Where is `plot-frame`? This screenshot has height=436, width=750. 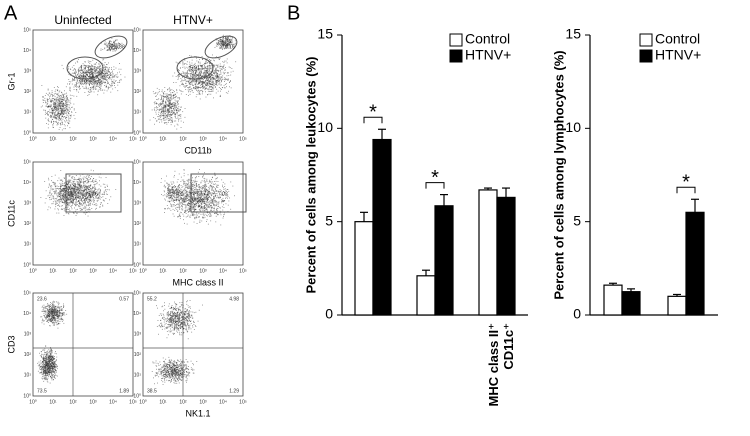 plot-frame is located at coordinates (83, 213).